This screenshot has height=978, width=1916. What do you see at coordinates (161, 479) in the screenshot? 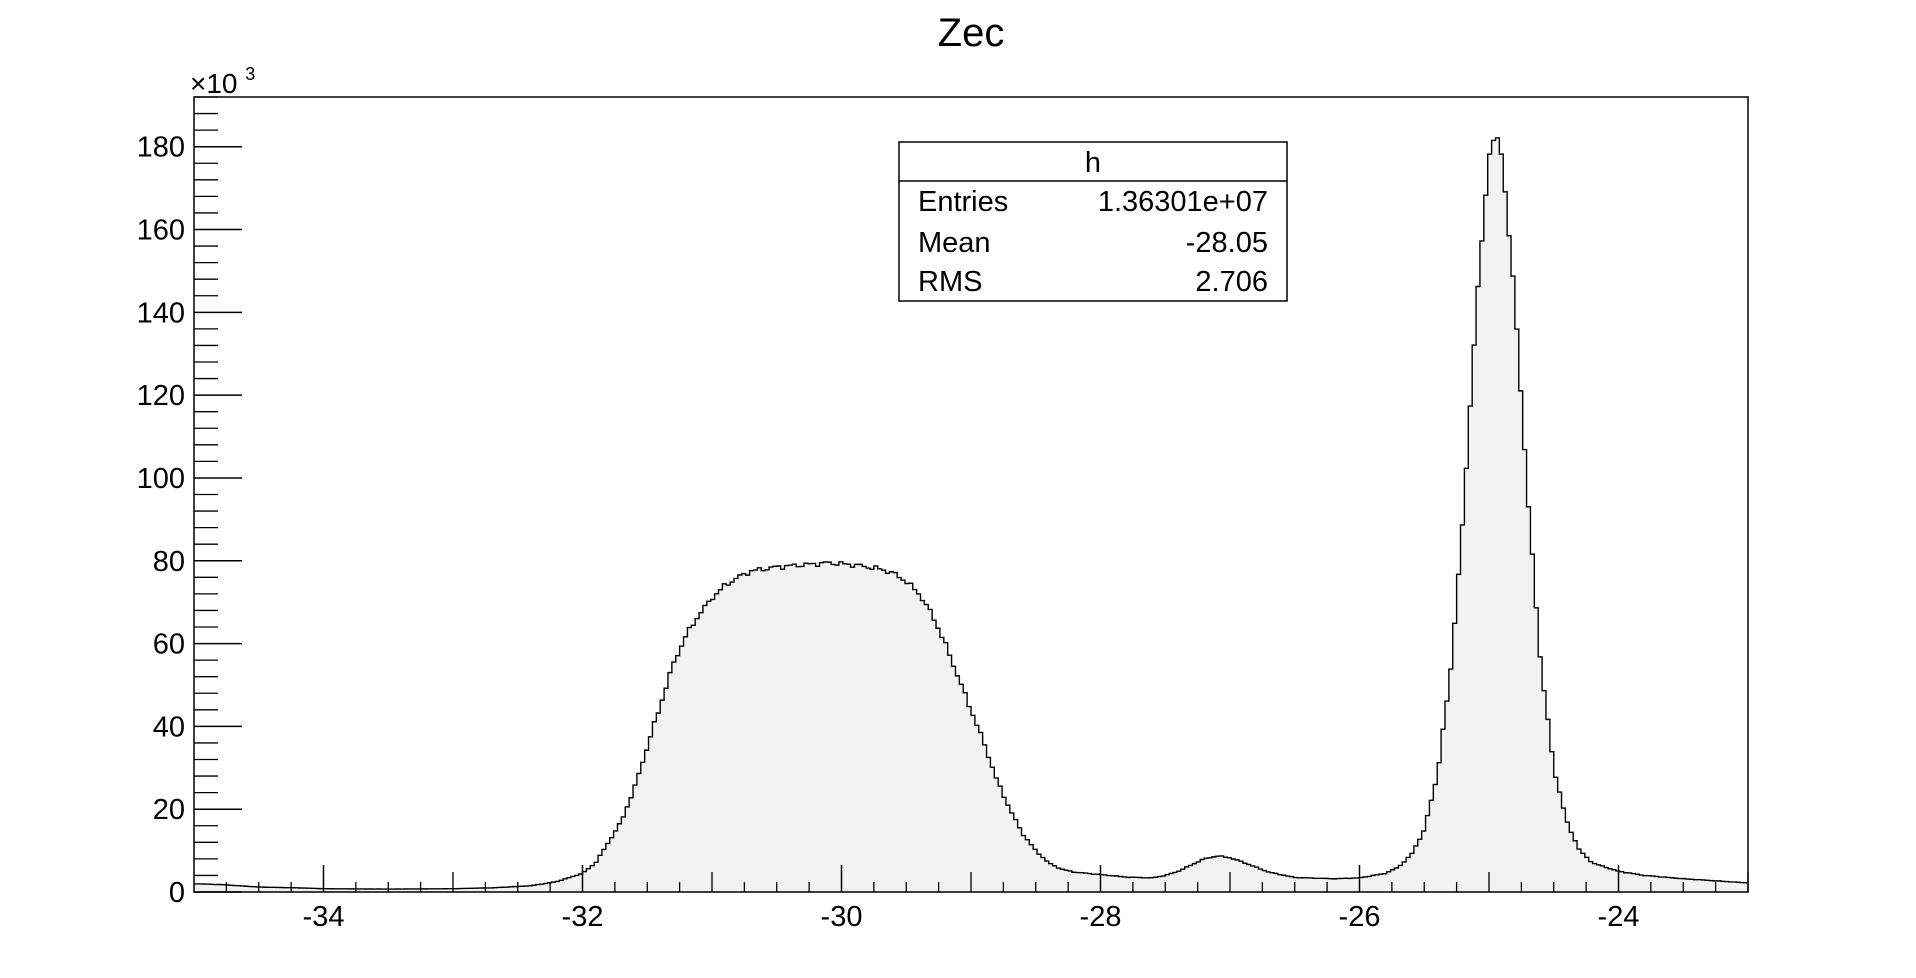
I see `y-tick-label: 100` at bounding box center [161, 479].